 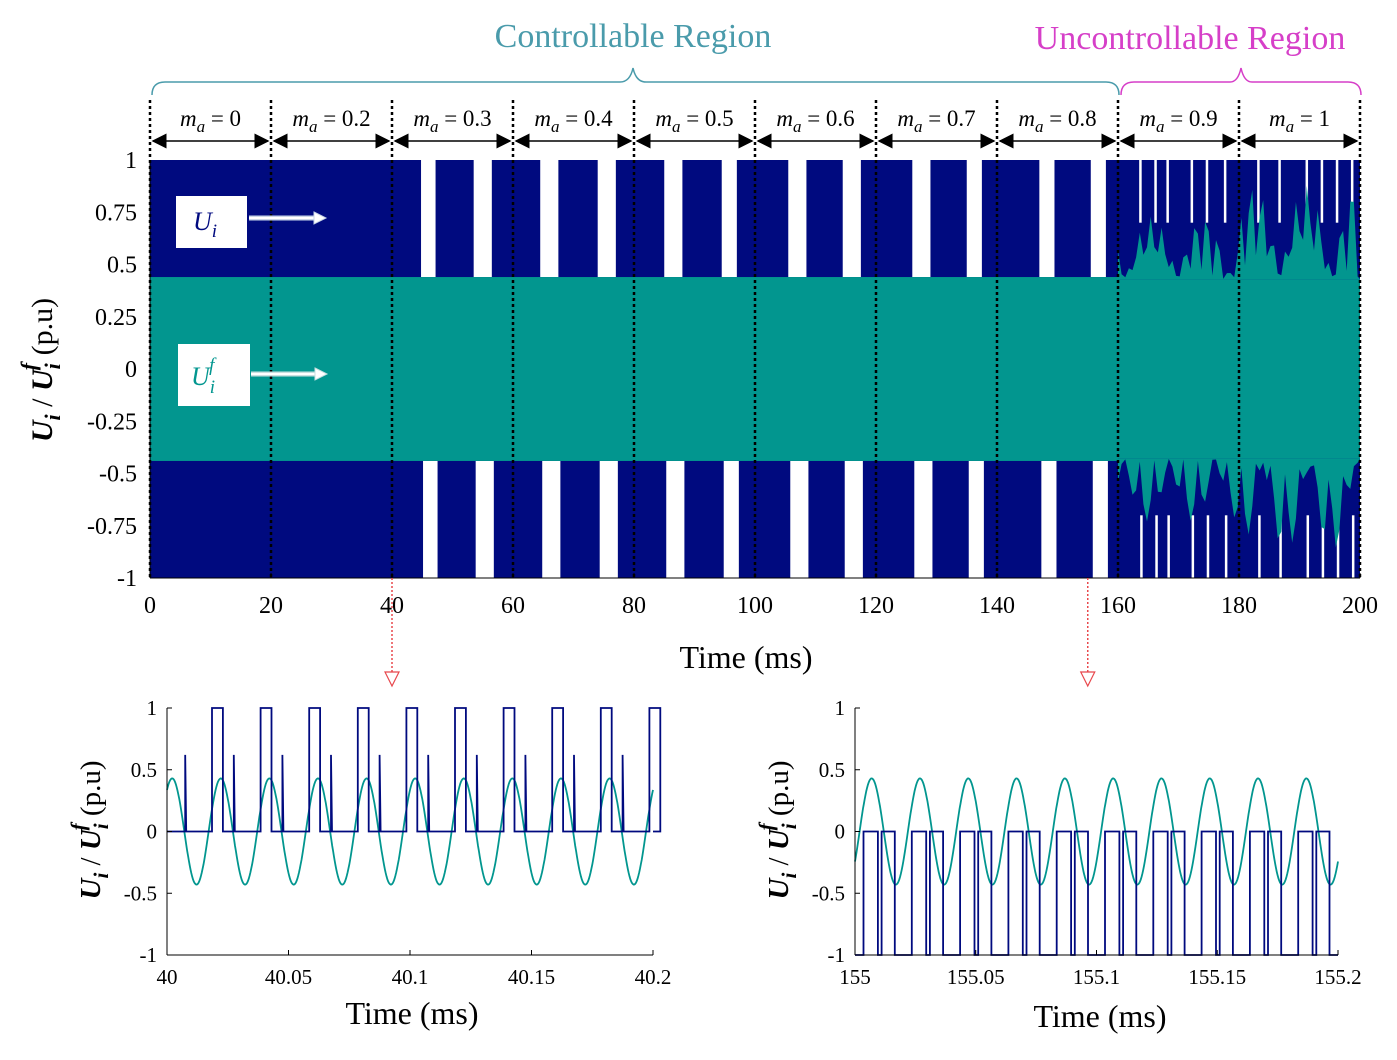 I want to click on ma-label: ma = 0.8, so click(x=1057, y=121).